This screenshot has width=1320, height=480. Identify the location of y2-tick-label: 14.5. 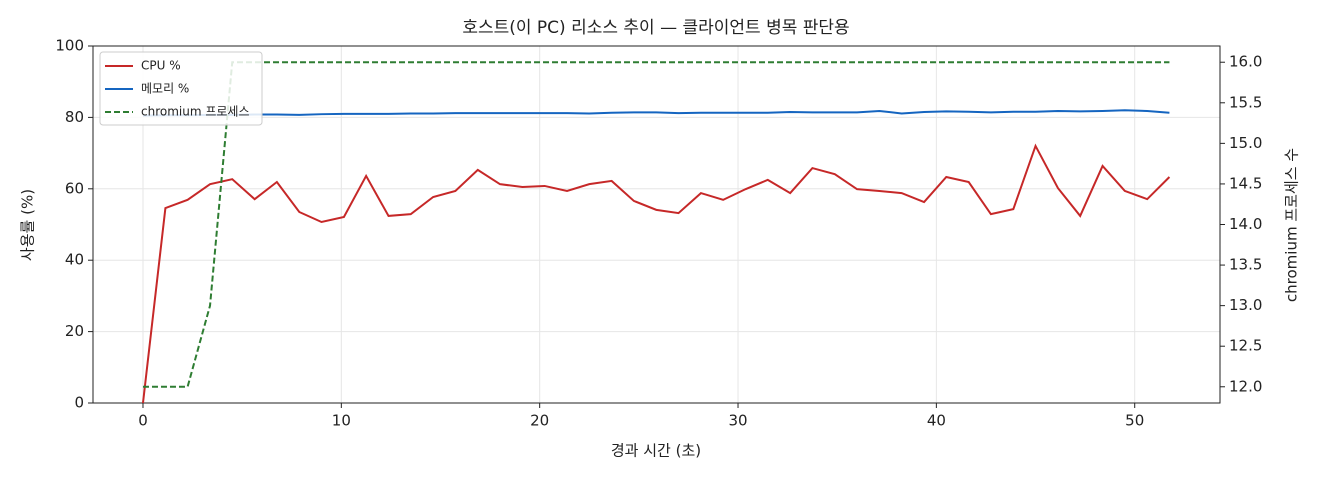
(1245, 183).